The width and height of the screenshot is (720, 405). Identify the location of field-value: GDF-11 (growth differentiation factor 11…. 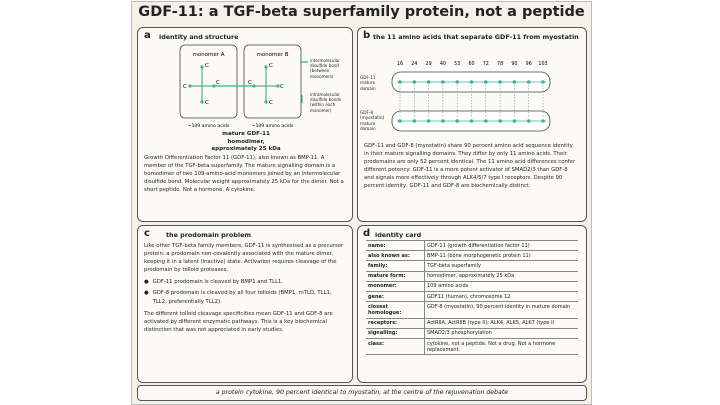
(501, 245).